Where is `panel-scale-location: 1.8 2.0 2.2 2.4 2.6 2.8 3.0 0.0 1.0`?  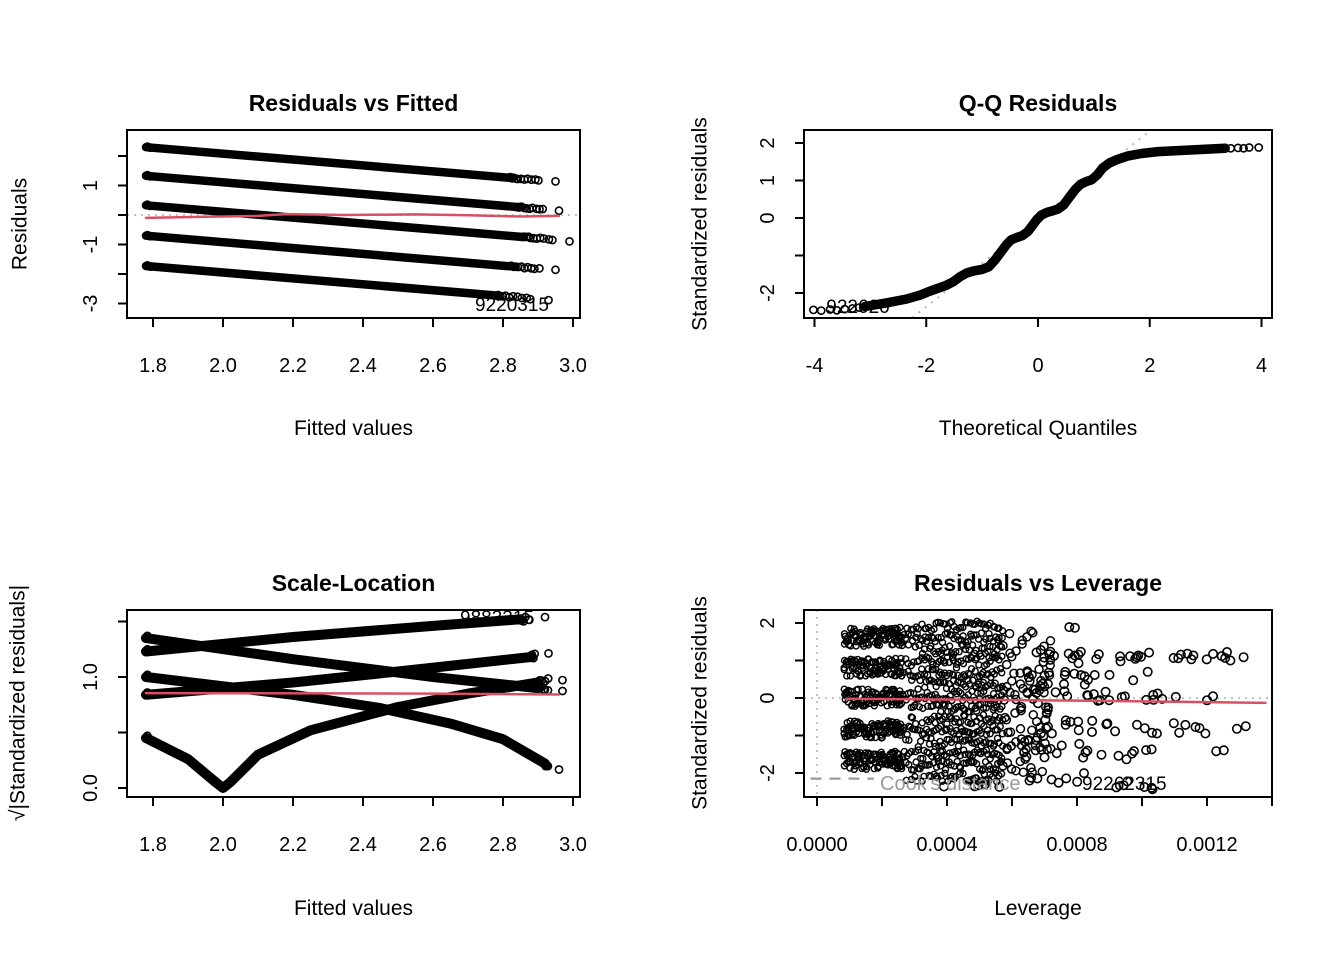
panel-scale-location: 1.8 2.0 2.2 2.4 2.6 2.8 3.0 0.0 1.0 is located at coordinates (333, 732).